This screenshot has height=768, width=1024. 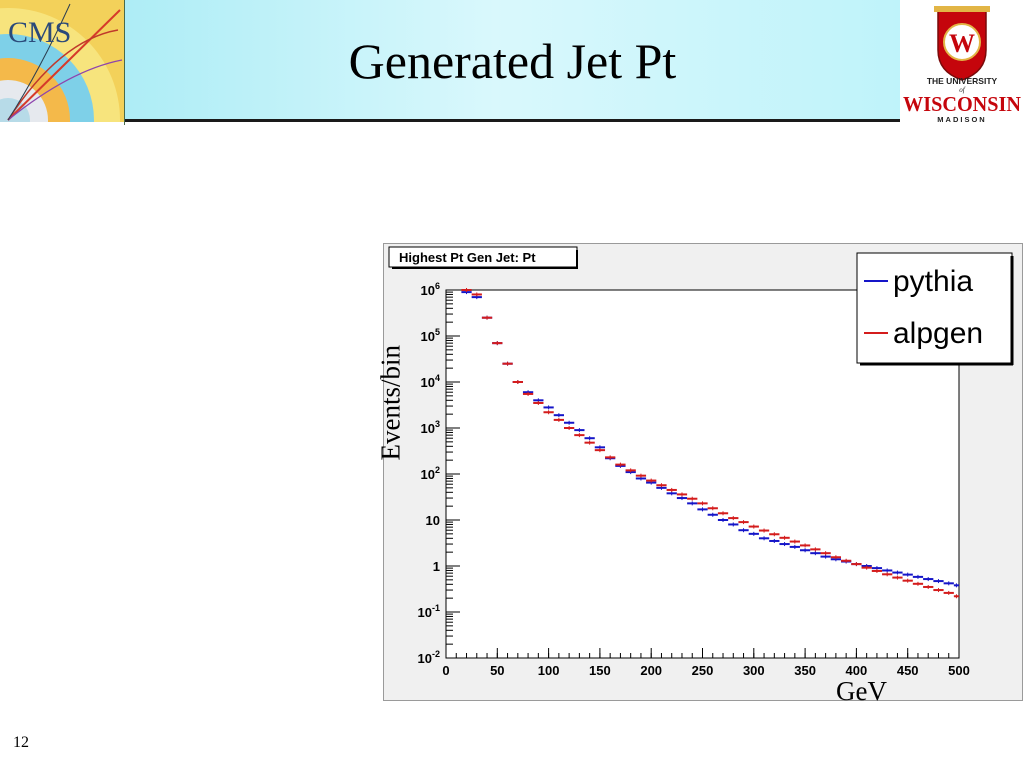 I want to click on y-tick-label: 10², so click(x=430, y=473).